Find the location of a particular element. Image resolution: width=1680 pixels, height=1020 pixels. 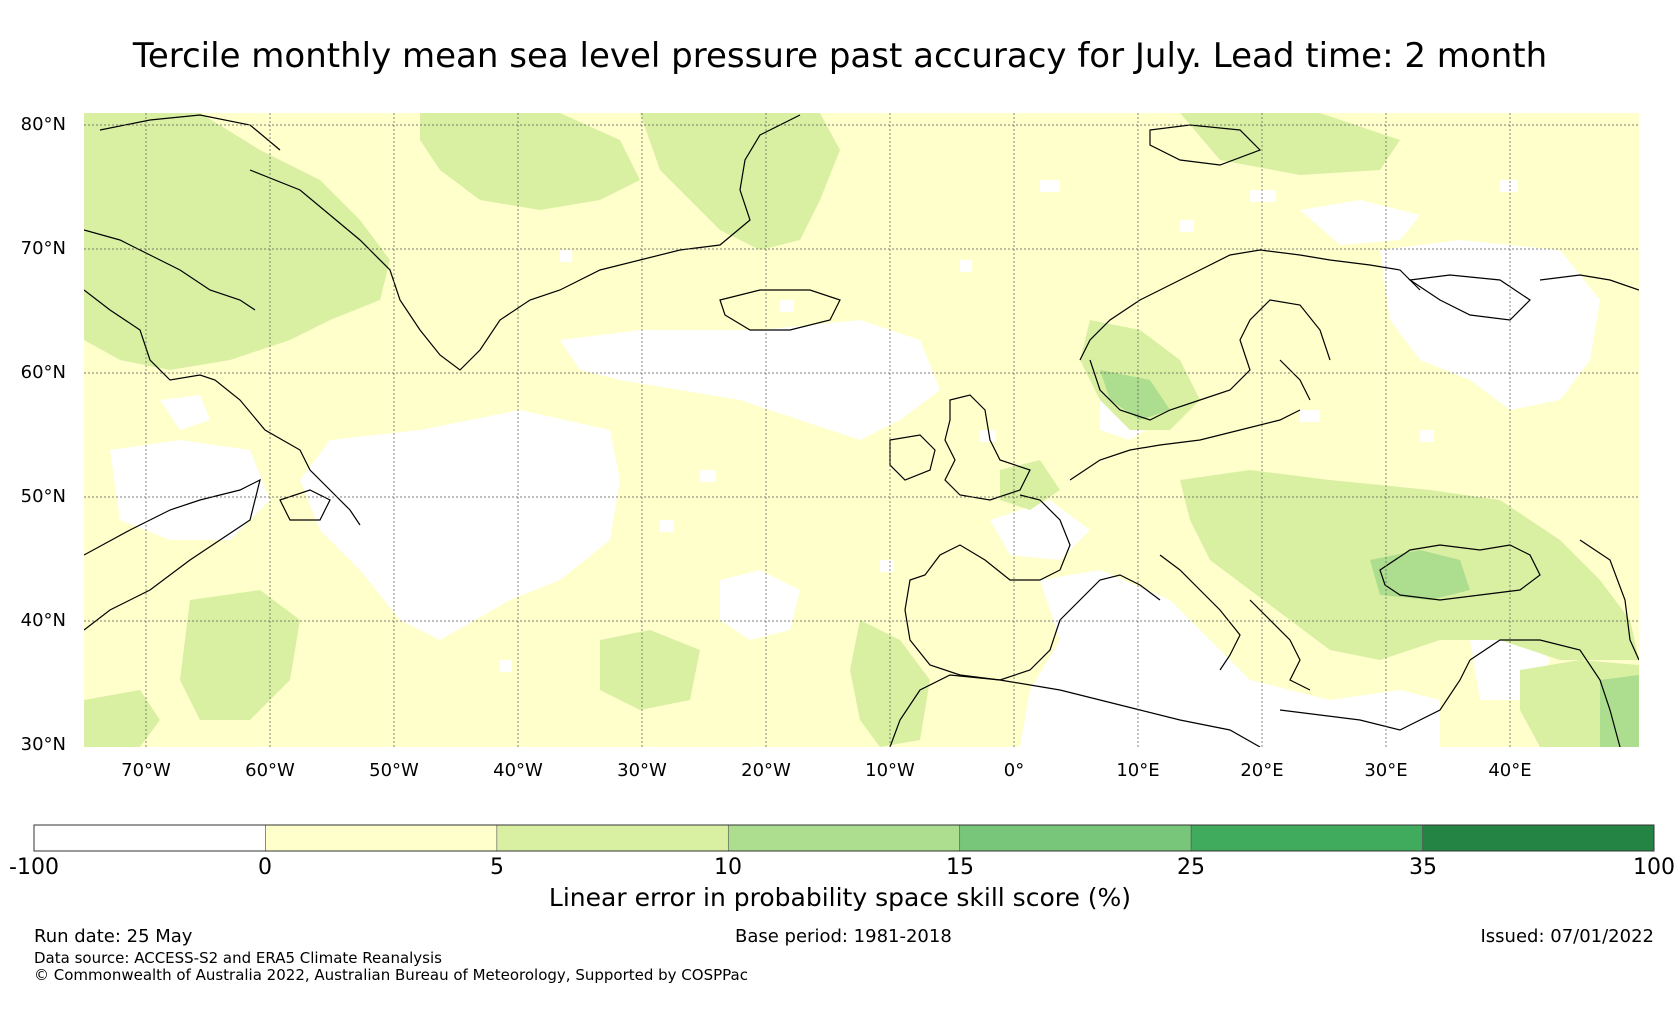

colorbar-tick: 0 is located at coordinates (265, 867).